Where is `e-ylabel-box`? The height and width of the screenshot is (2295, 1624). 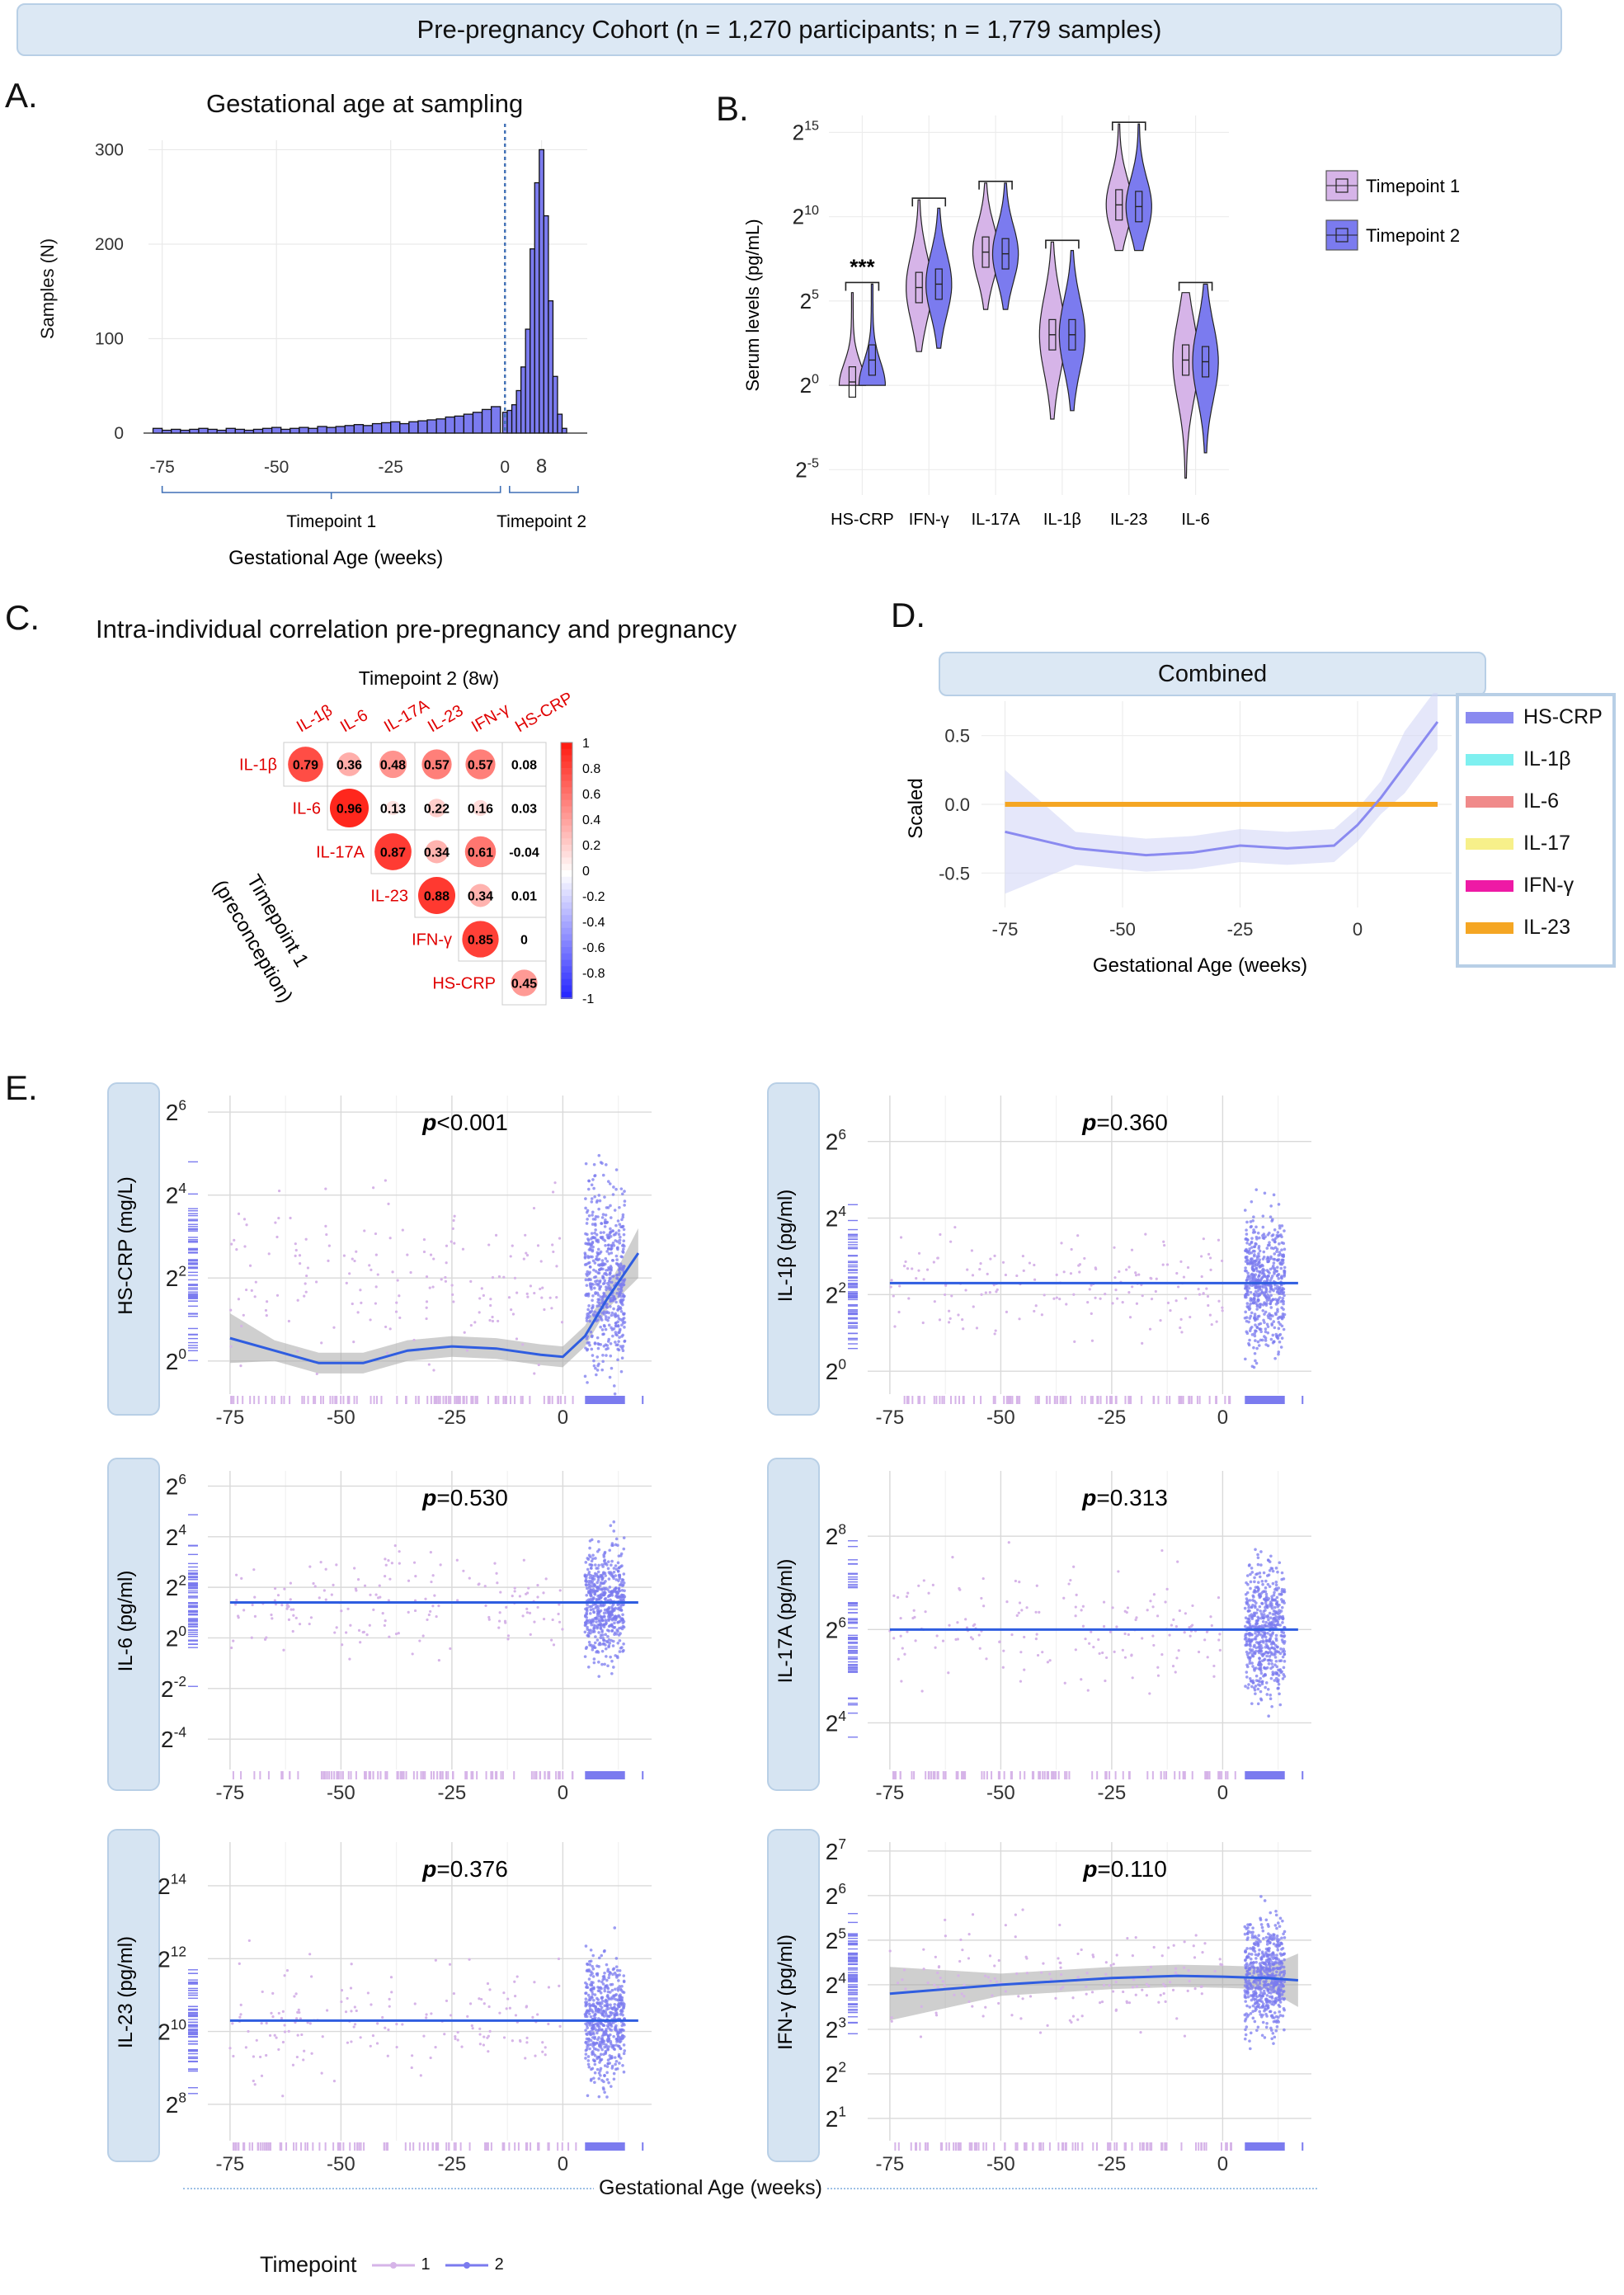
e-ylabel-box is located at coordinates (793, 1624).